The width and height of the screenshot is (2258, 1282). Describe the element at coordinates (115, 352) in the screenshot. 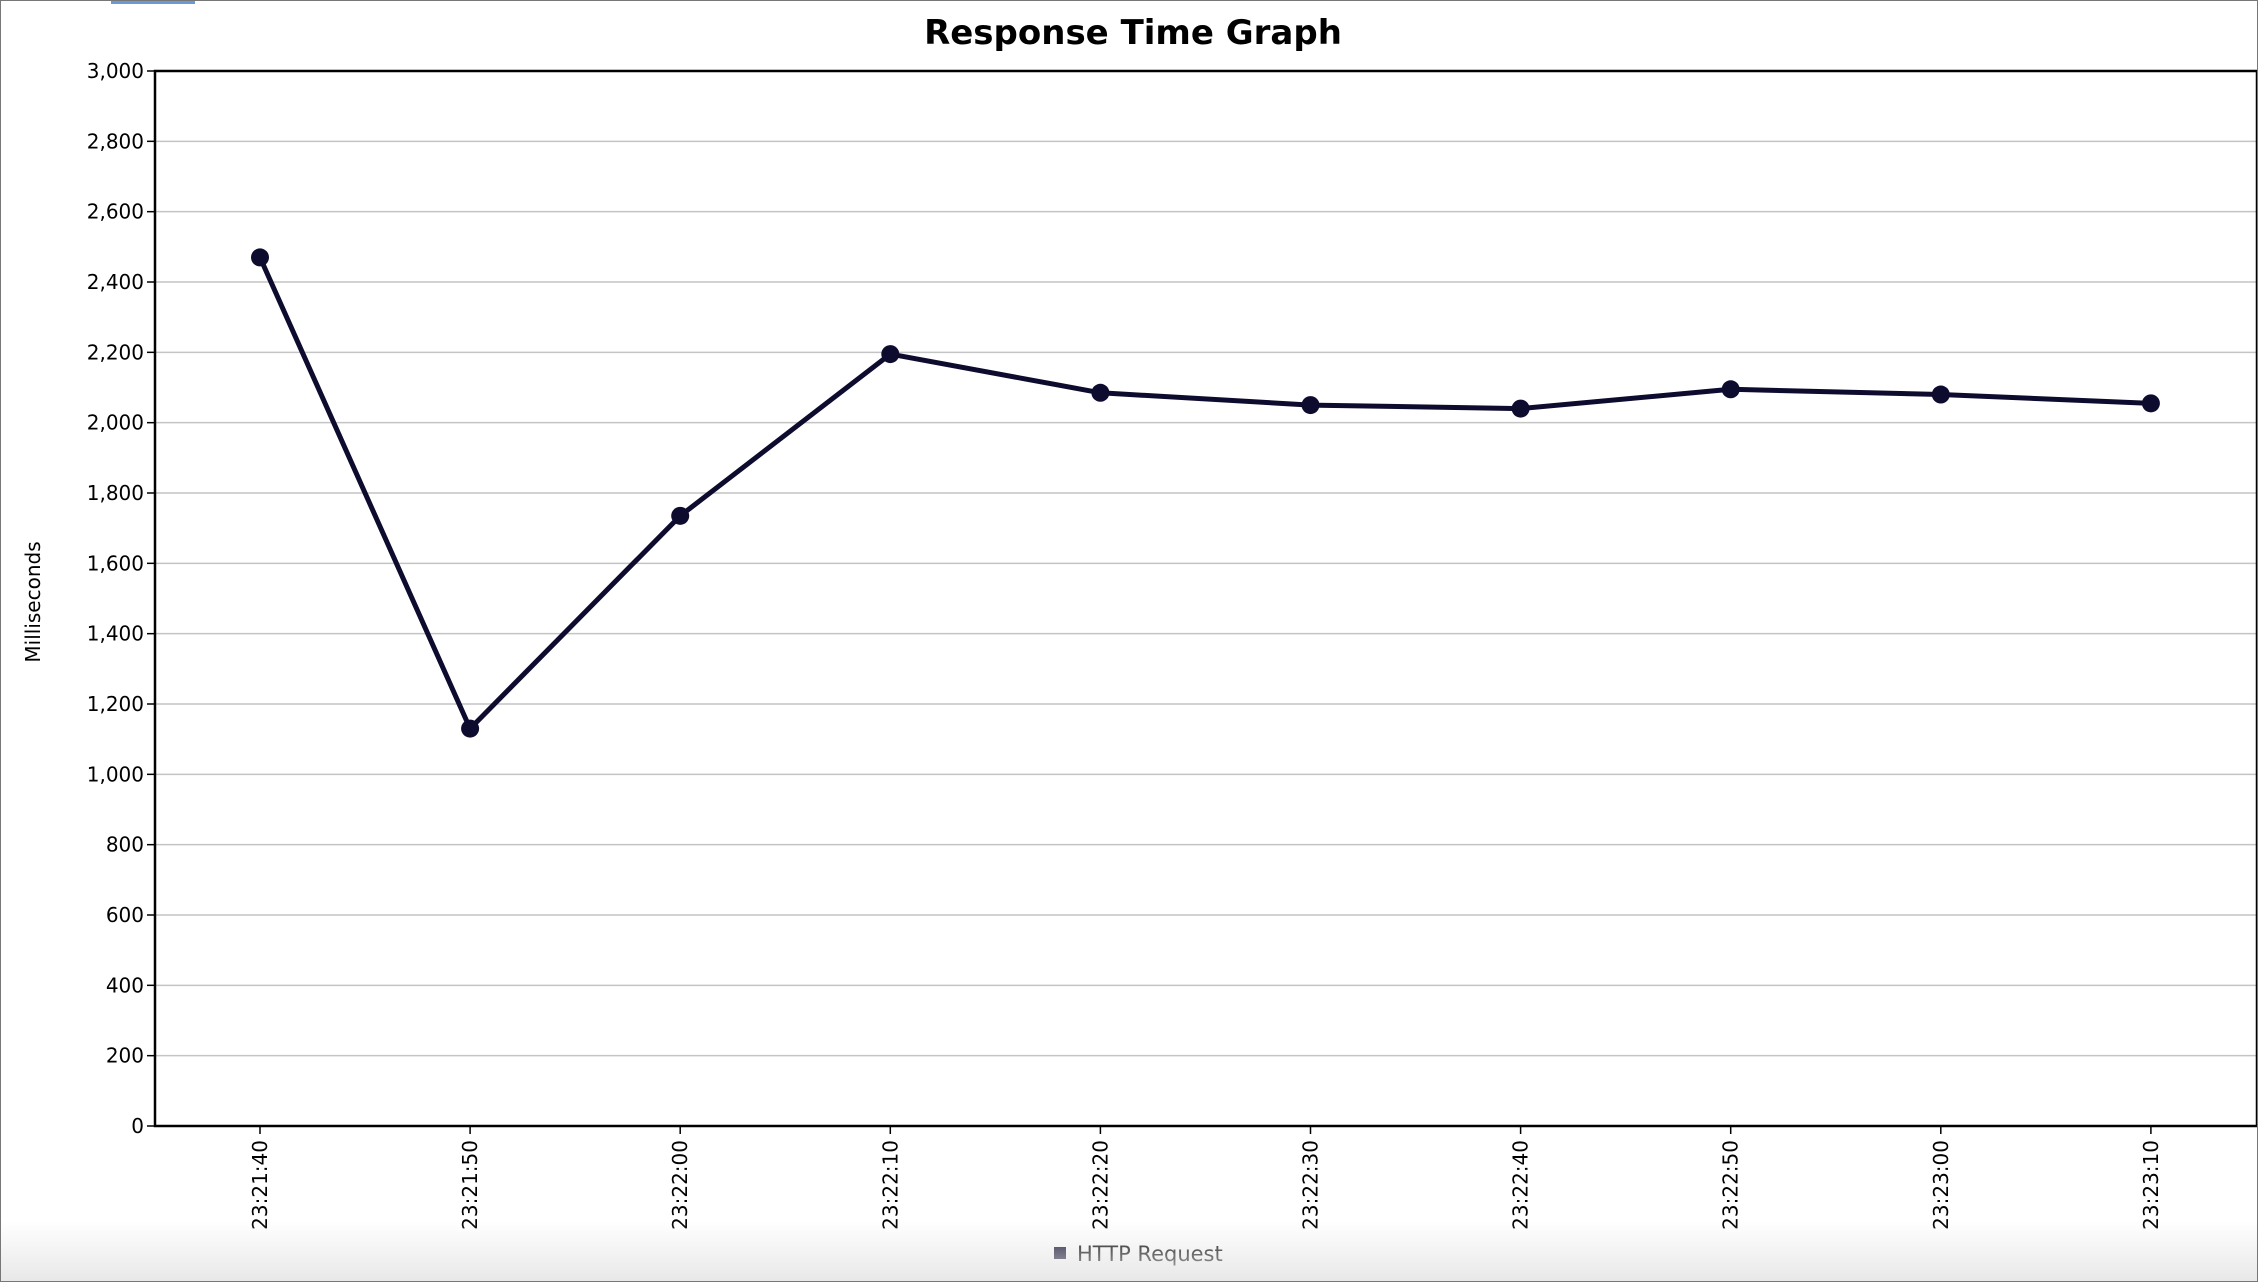

I see `y-tick-label: 2,200` at that location.